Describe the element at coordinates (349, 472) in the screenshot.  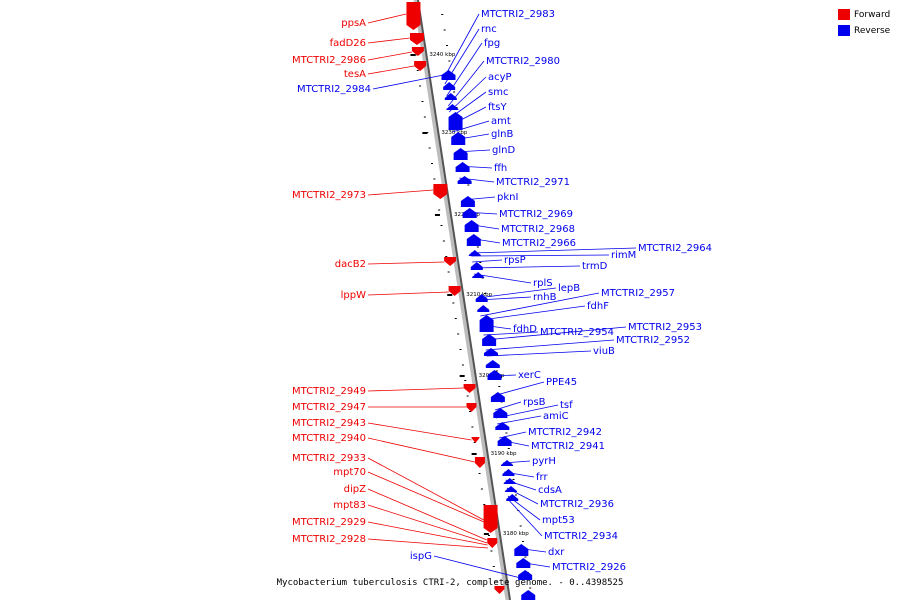
I see `forward-gene-label: mpt70` at that location.